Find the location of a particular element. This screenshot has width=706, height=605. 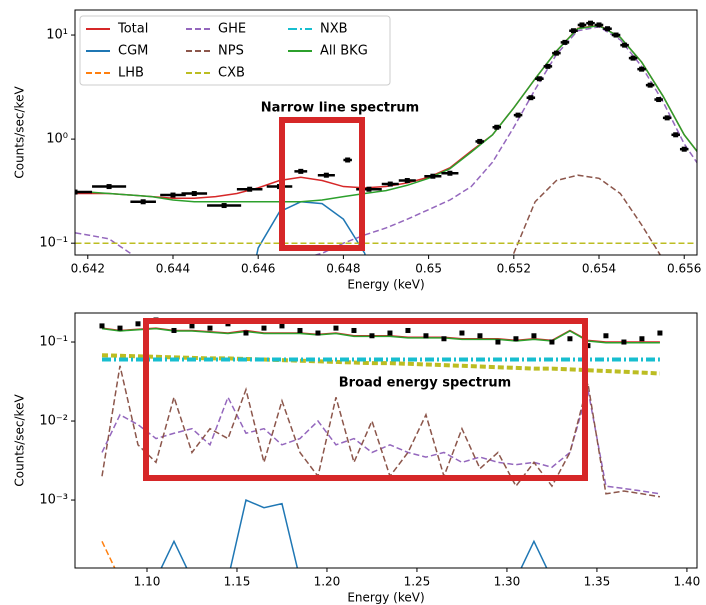

x-tick-label: 0.648 is located at coordinates (343, 269).